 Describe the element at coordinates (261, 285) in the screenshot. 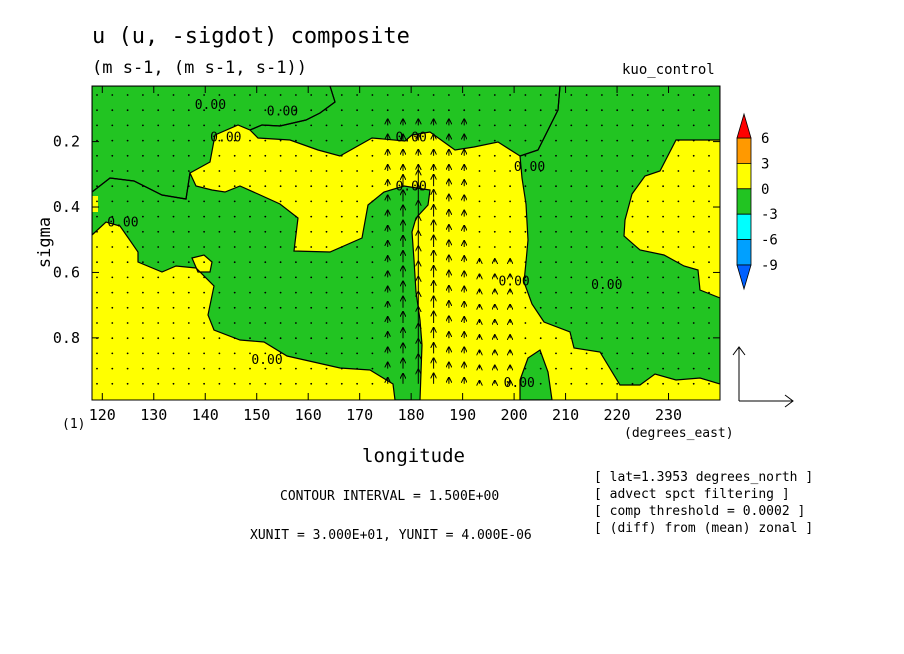

I see `zero-contour` at that location.